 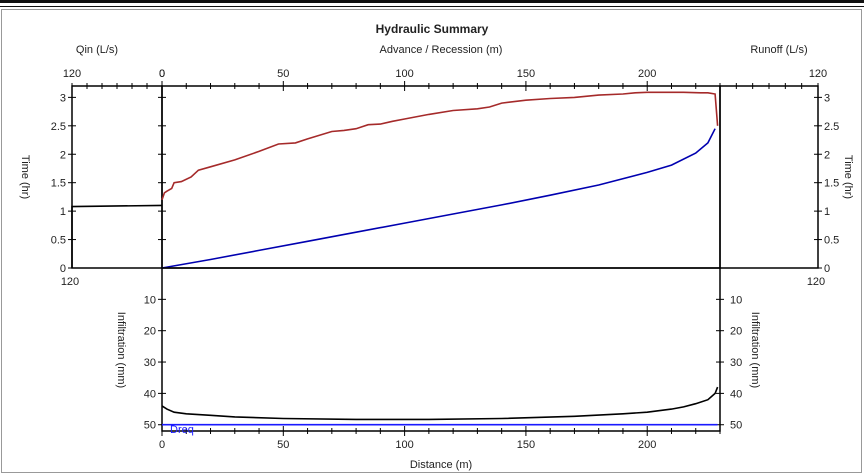 What do you see at coordinates (97, 50) in the screenshot?
I see `qin-title: Qin (L/s)` at bounding box center [97, 50].